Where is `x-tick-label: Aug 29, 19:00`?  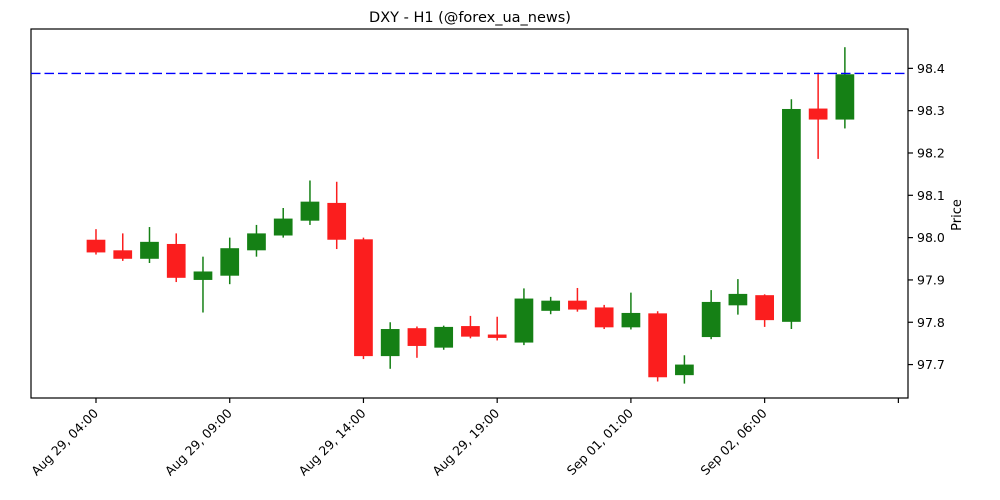
x-tick-label: Aug 29, 19:00 is located at coordinates (465, 441).